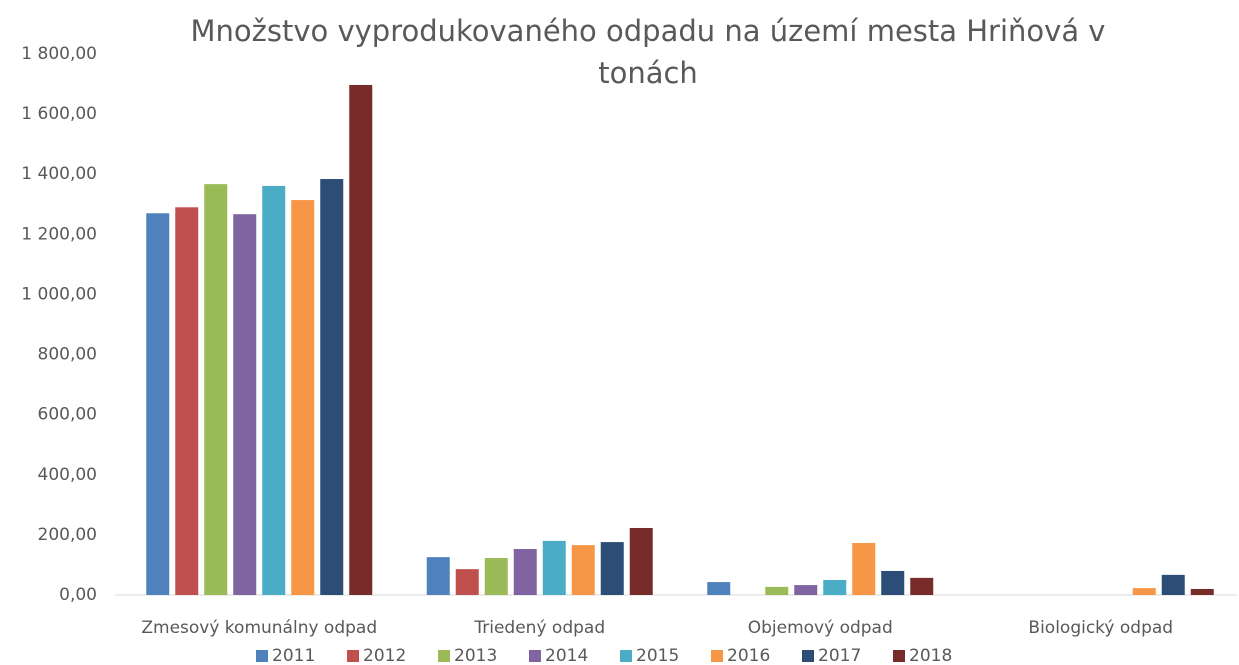  Describe the element at coordinates (566, 655) in the screenshot. I see `legend-label: 2014` at that location.